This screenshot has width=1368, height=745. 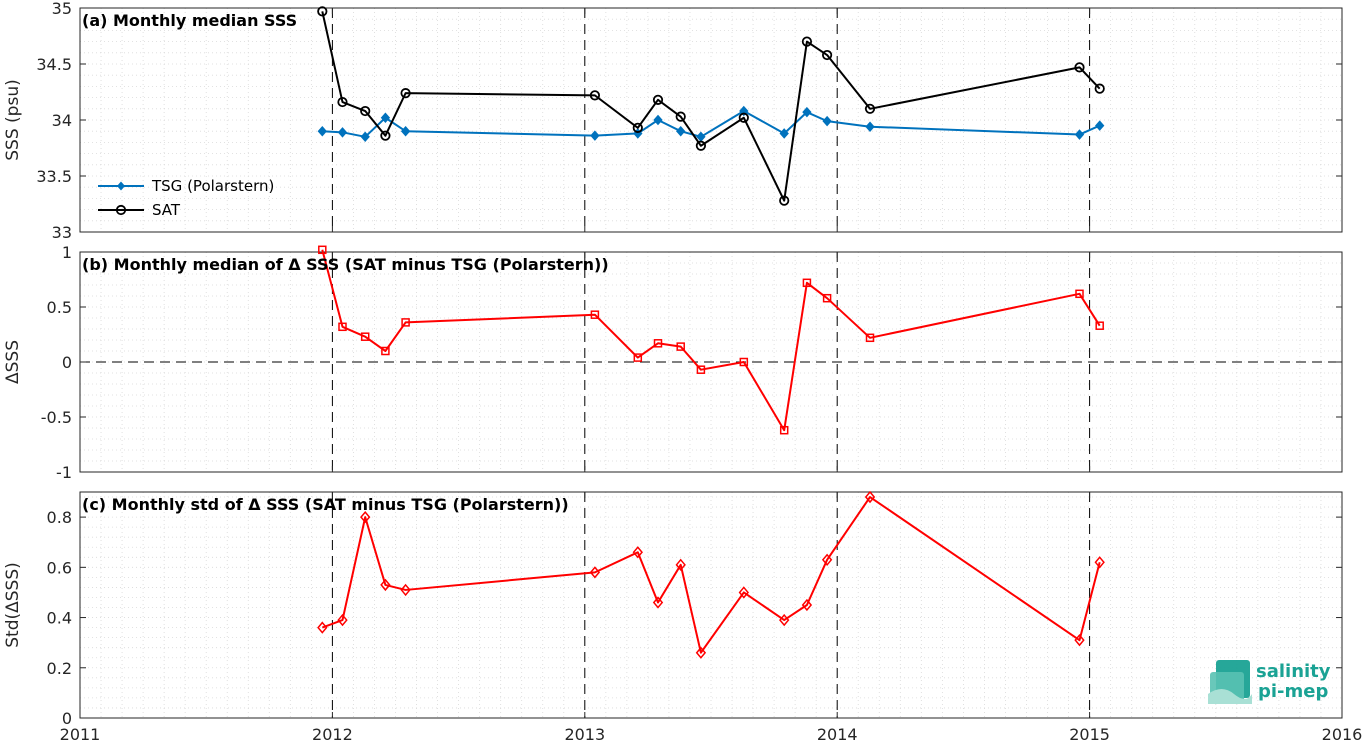 I want to click on x-tick-label: 2013, so click(x=584, y=734).